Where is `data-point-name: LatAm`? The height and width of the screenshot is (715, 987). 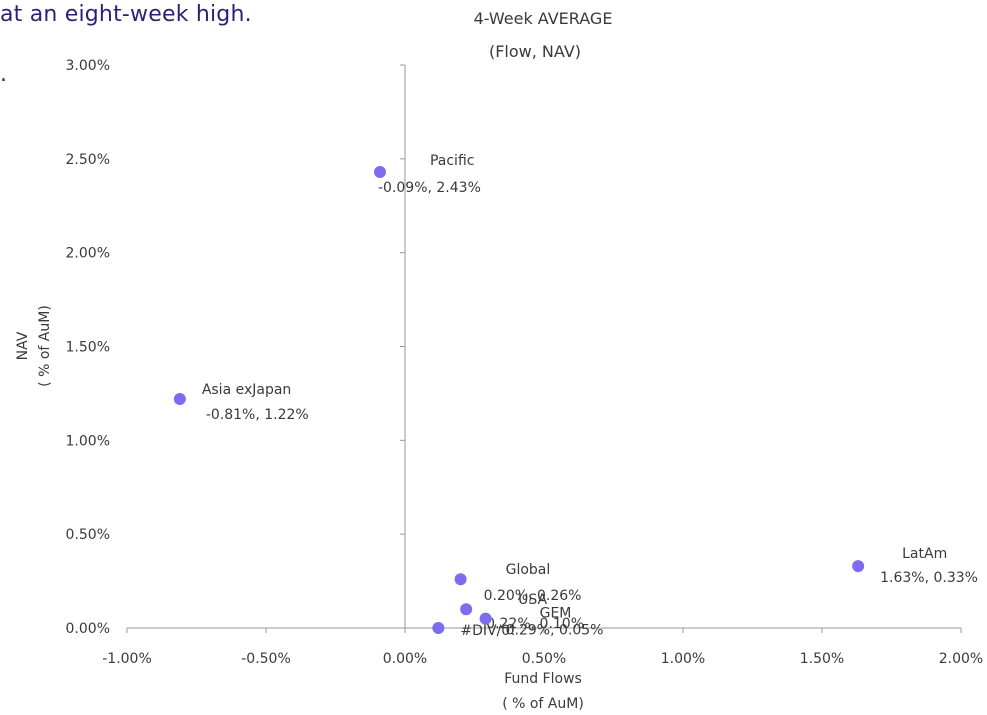 data-point-name: LatAm is located at coordinates (924, 554).